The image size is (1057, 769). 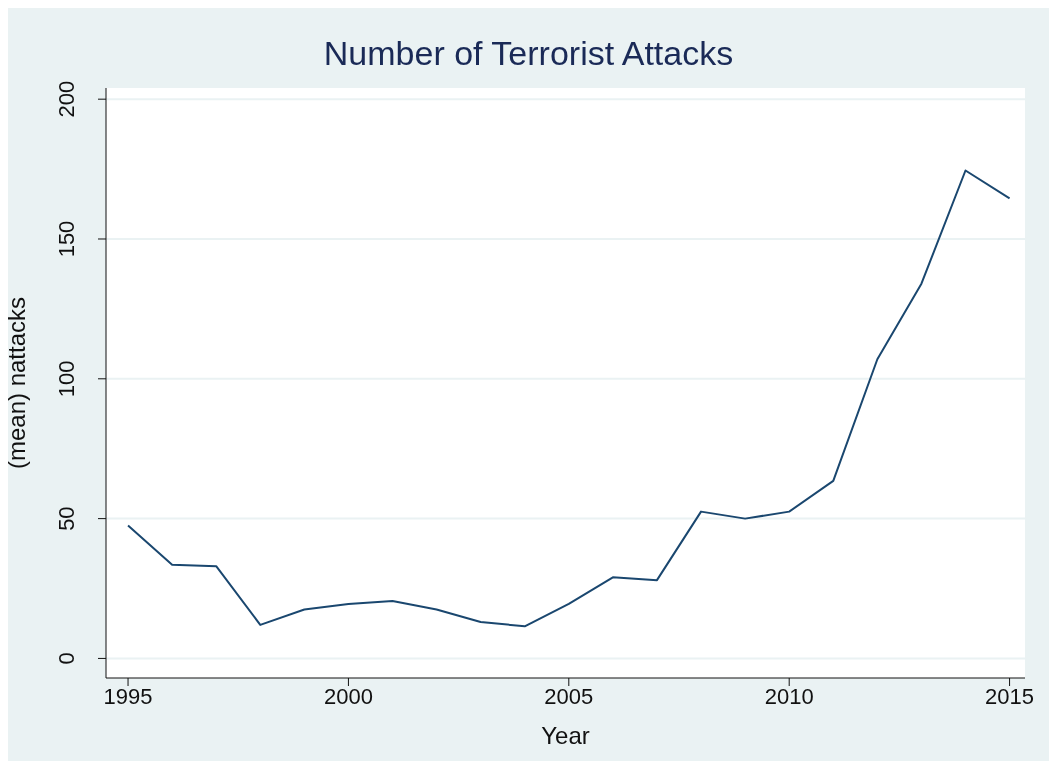 What do you see at coordinates (66, 518) in the screenshot?
I see `y-tick-label: 50` at bounding box center [66, 518].